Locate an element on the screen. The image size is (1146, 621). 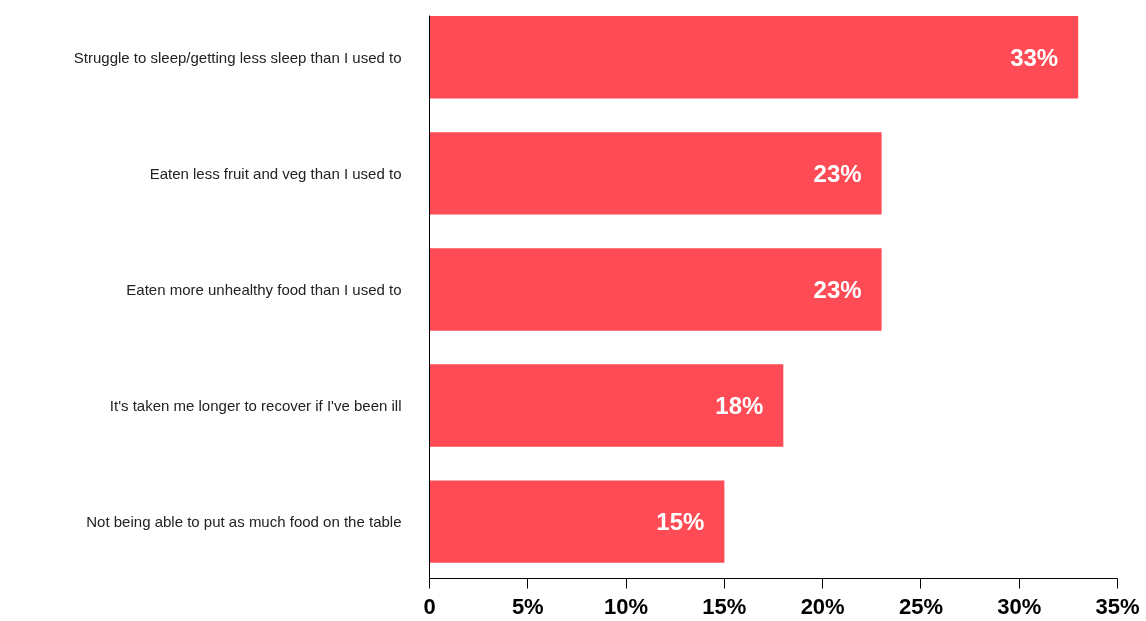
y-tick-label: Eaten more unhealthy food than I used to is located at coordinates (264, 289).